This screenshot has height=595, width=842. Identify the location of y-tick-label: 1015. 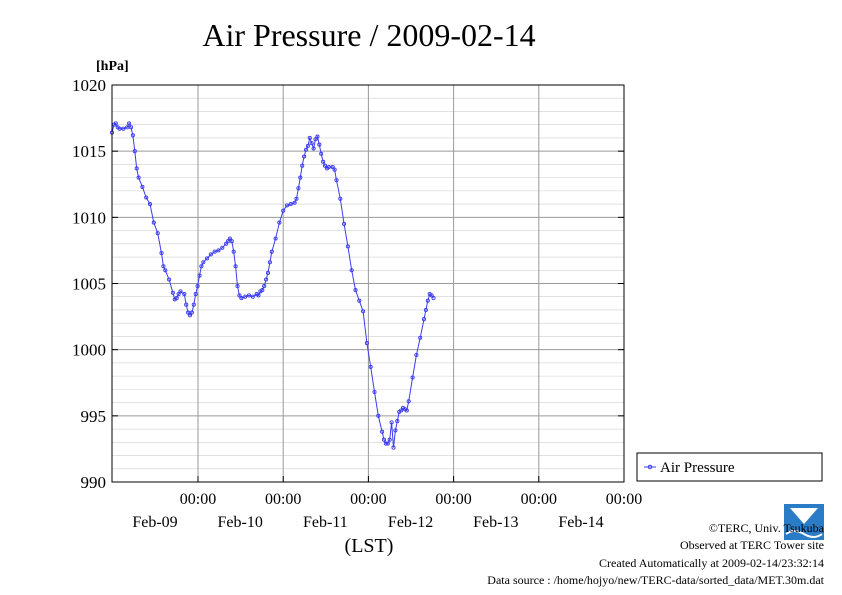
(89, 151).